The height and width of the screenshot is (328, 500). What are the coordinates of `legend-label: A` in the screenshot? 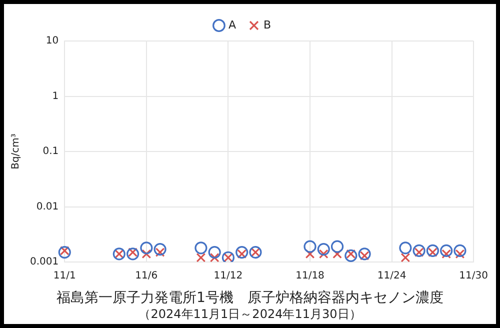 It's located at (232, 25).